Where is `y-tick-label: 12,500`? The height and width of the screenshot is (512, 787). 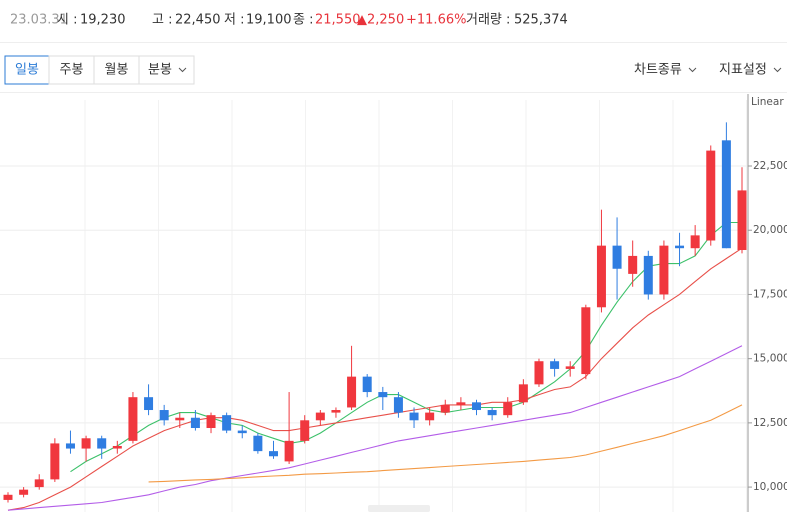
y-tick-label: 12,500 is located at coordinates (770, 423).